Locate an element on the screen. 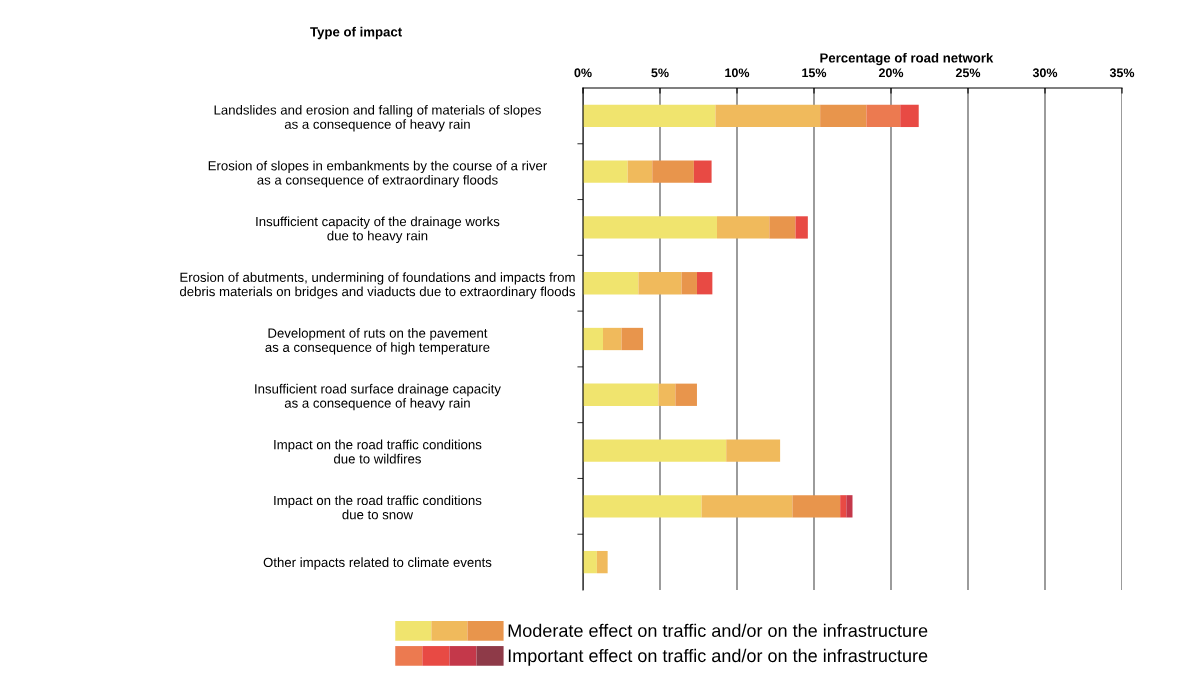 The height and width of the screenshot is (682, 1203). y-tick-label: Landslides and erosion and falling of materials of slopes as a consequence of heavy rain is located at coordinates (377, 118).